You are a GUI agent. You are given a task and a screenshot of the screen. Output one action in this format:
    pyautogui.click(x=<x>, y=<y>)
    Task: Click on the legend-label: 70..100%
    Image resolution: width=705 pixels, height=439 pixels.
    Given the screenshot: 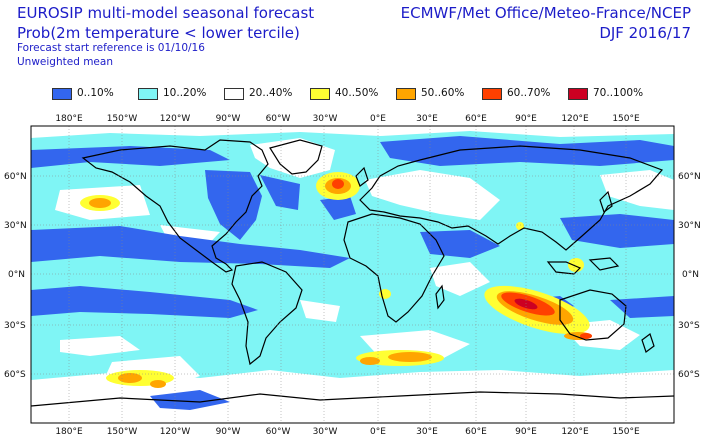 What is the action you would take?
    pyautogui.click(x=618, y=93)
    